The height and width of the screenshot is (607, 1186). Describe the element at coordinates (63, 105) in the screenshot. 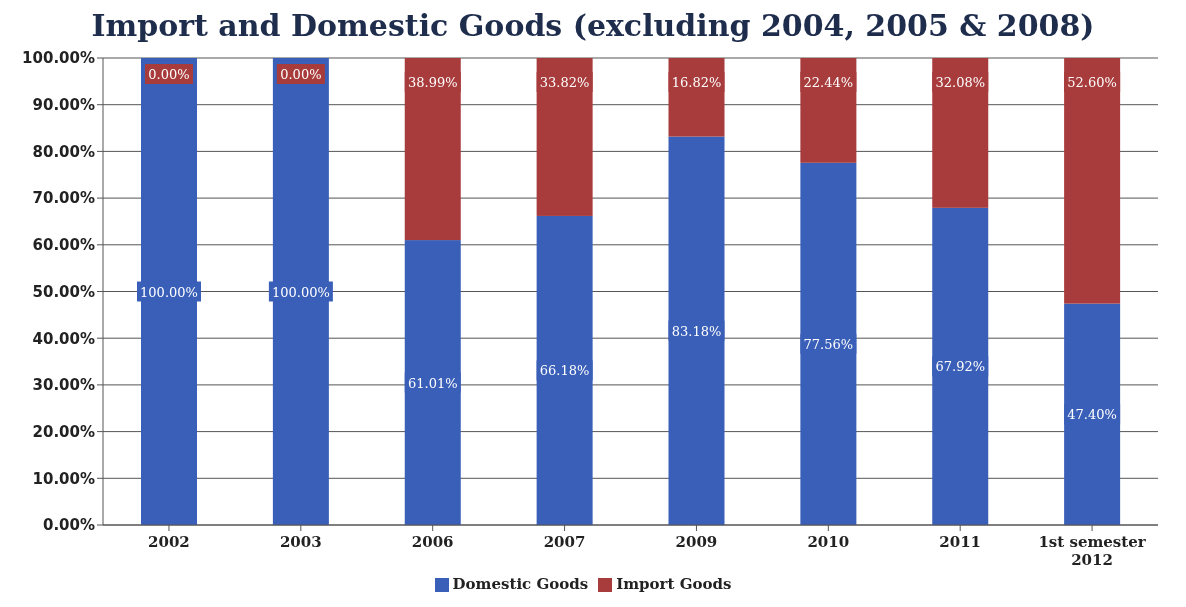

I see `y-tick-label: 90.00%` at that location.